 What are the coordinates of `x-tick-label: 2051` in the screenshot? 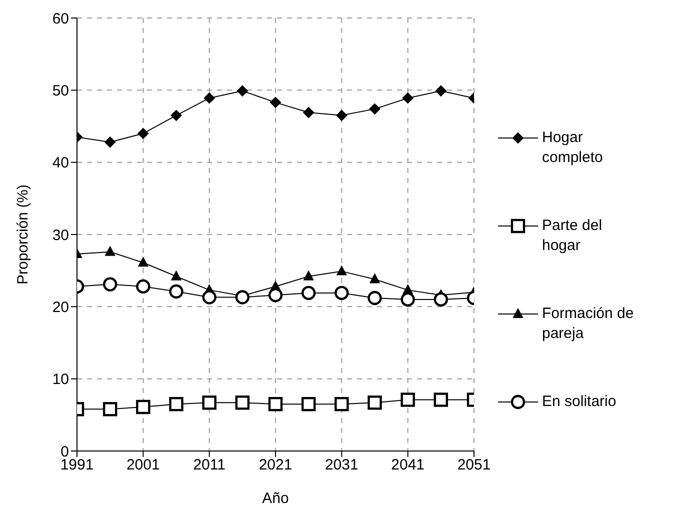 It's located at (474, 465).